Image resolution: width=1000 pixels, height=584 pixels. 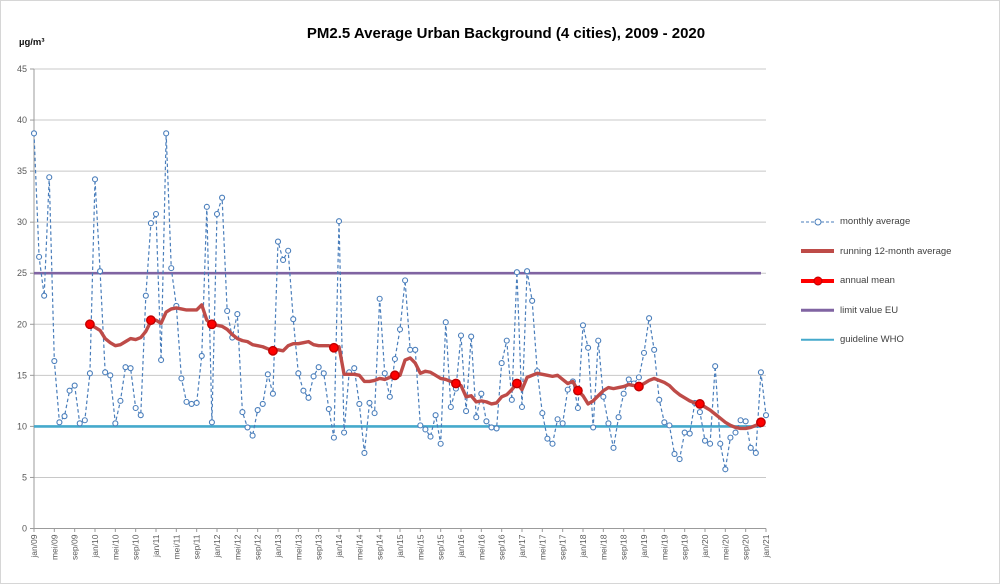 What do you see at coordinates (420, 547) in the screenshot?
I see `x-axis-tick-label: mei/15` at bounding box center [420, 547].